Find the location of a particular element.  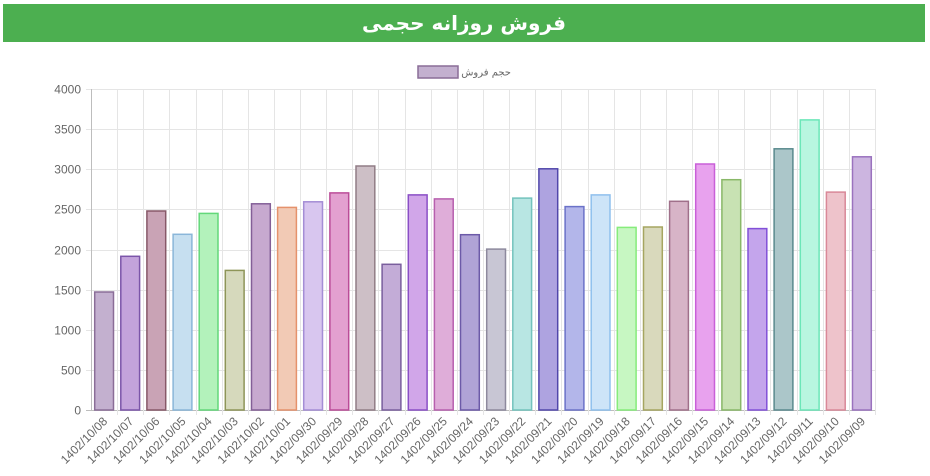

title-bar: فروش روزانه حجمی is located at coordinates (464, 23).